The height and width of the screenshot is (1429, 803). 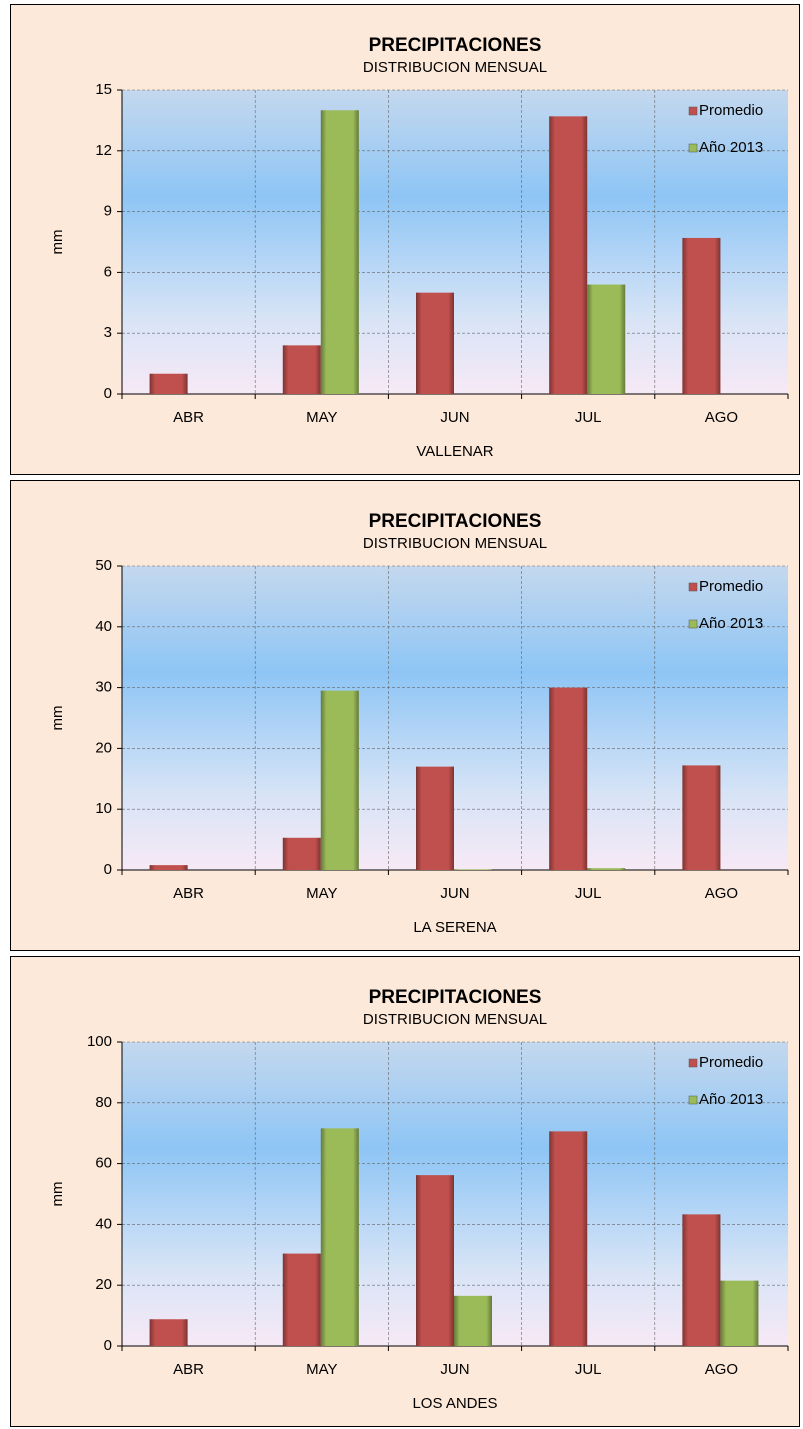 I want to click on y-tick-label: 50, so click(x=103, y=565).